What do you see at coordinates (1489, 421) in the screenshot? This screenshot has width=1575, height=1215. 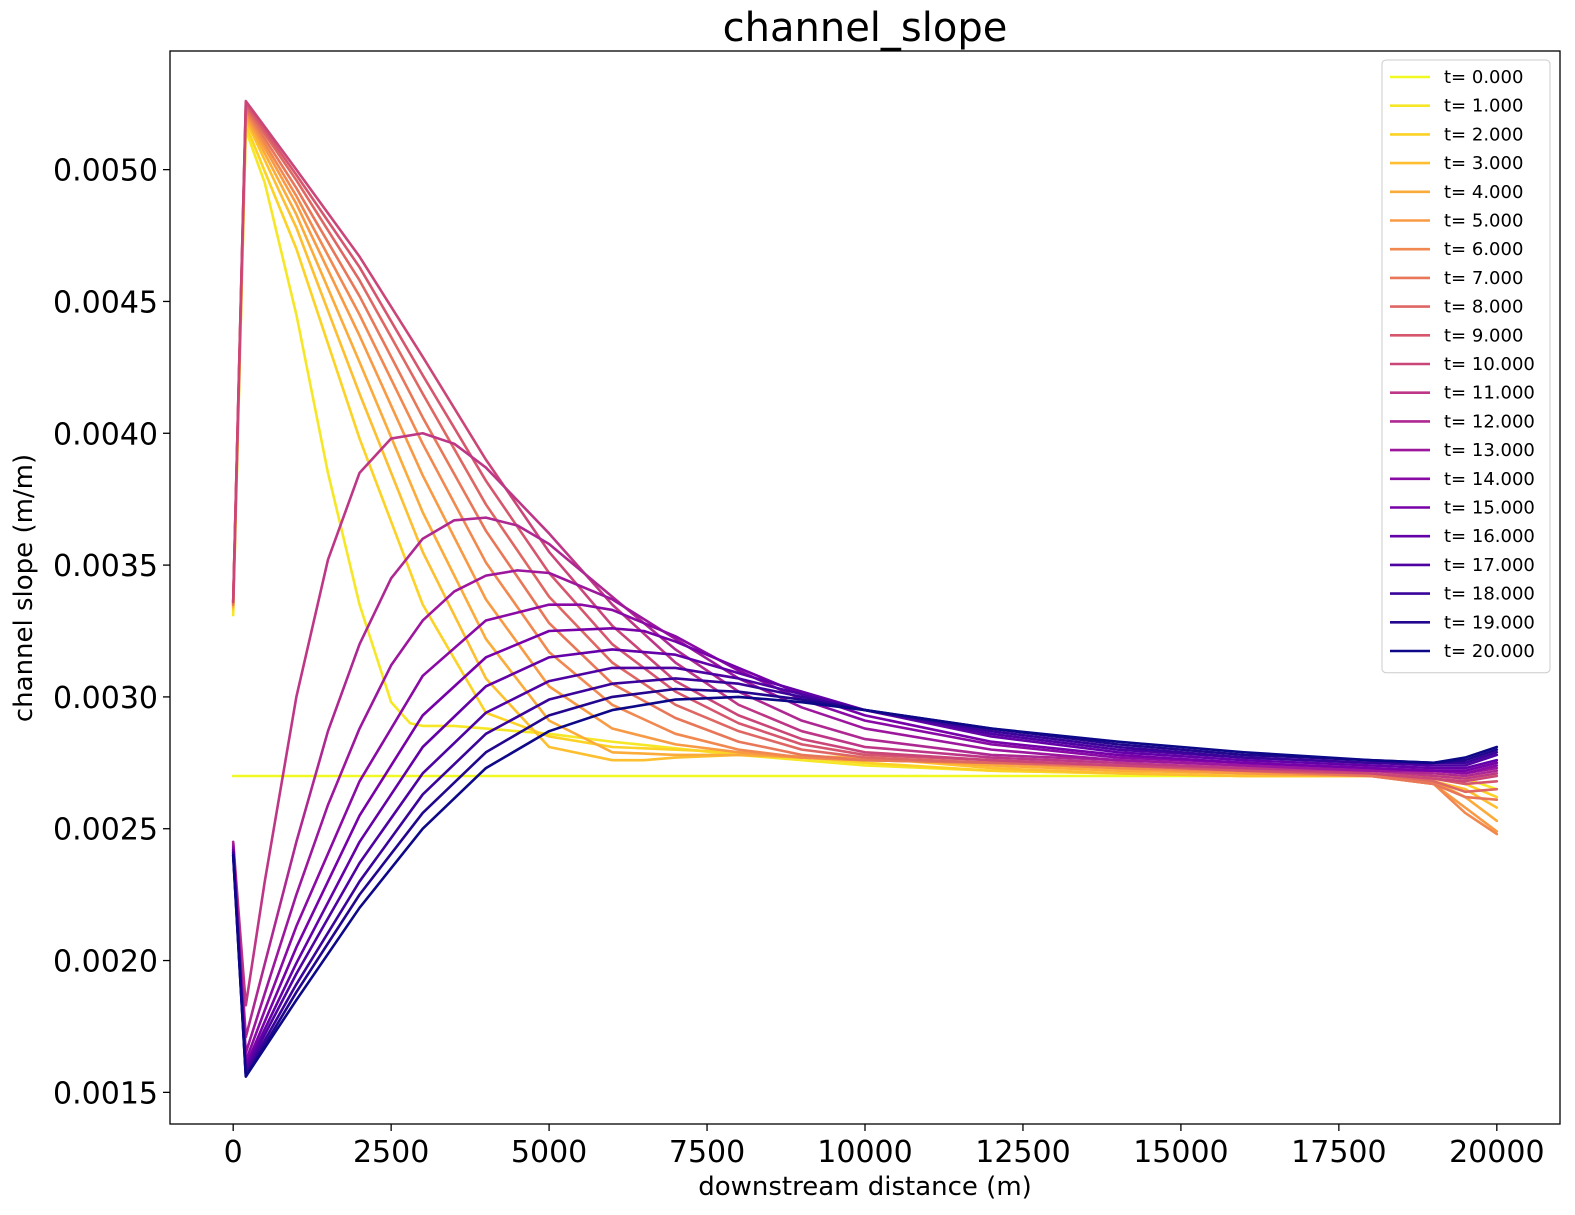 I see `legend-label: t= 12.000` at bounding box center [1489, 421].